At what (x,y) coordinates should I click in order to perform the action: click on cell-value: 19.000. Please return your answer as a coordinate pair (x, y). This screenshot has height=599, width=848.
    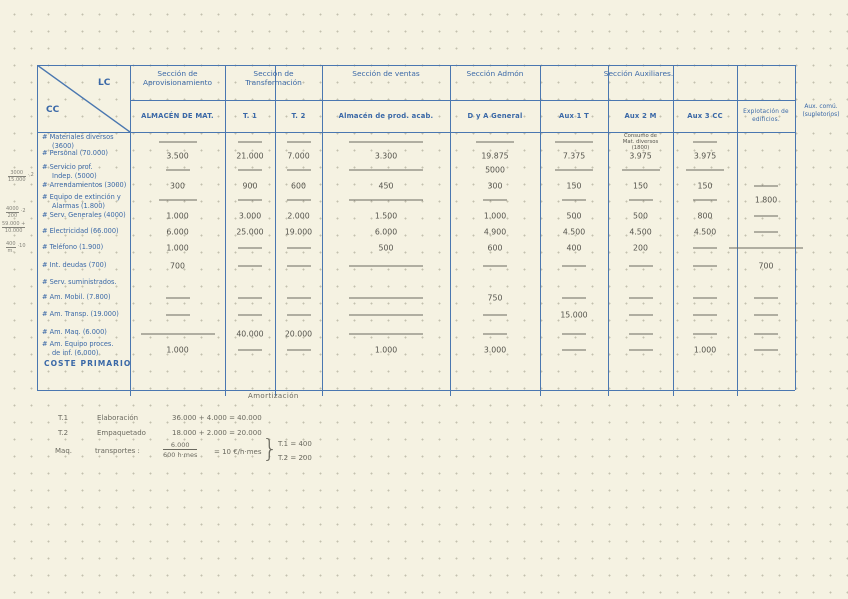
    Looking at the image, I should click on (298, 232).